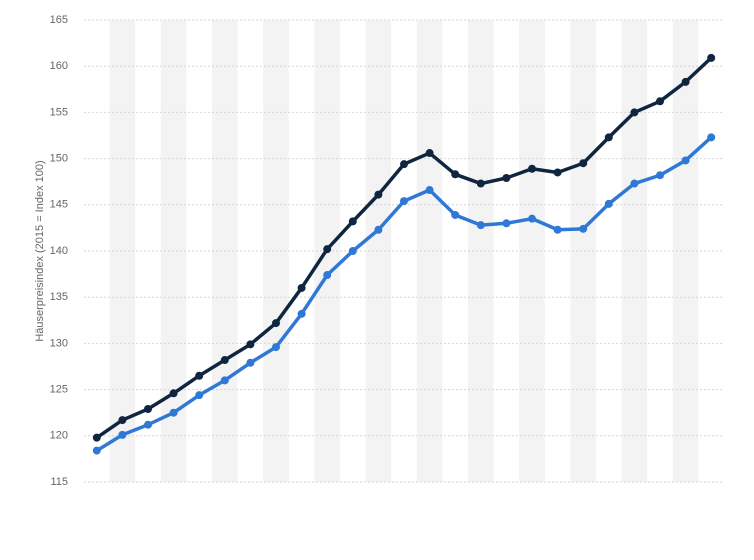  I want to click on y-tick-label: 165, so click(59, 20).